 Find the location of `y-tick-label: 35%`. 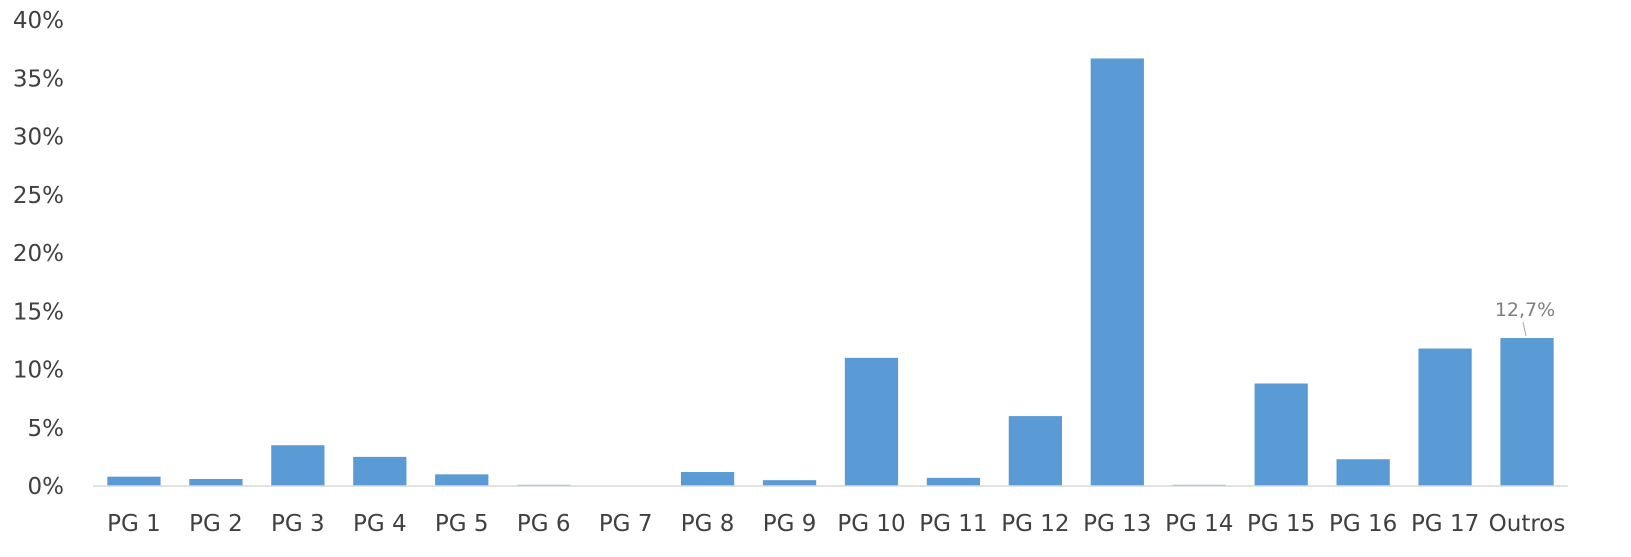

y-tick-label: 35% is located at coordinates (38, 79).